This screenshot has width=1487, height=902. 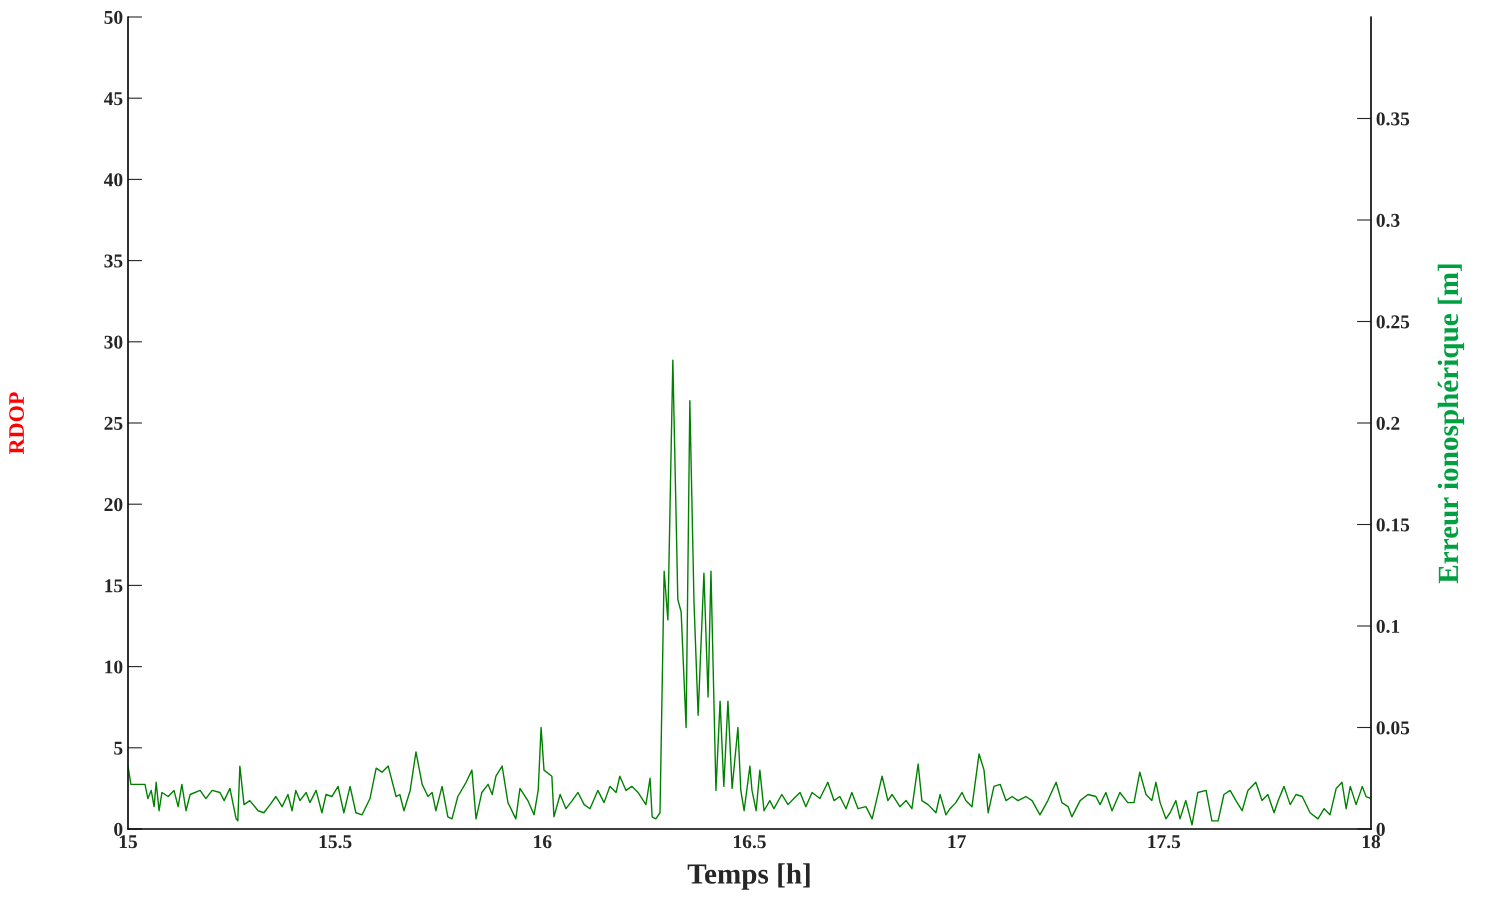 What do you see at coordinates (17, 423) in the screenshot?
I see `y-axis-title: RDOP` at bounding box center [17, 423].